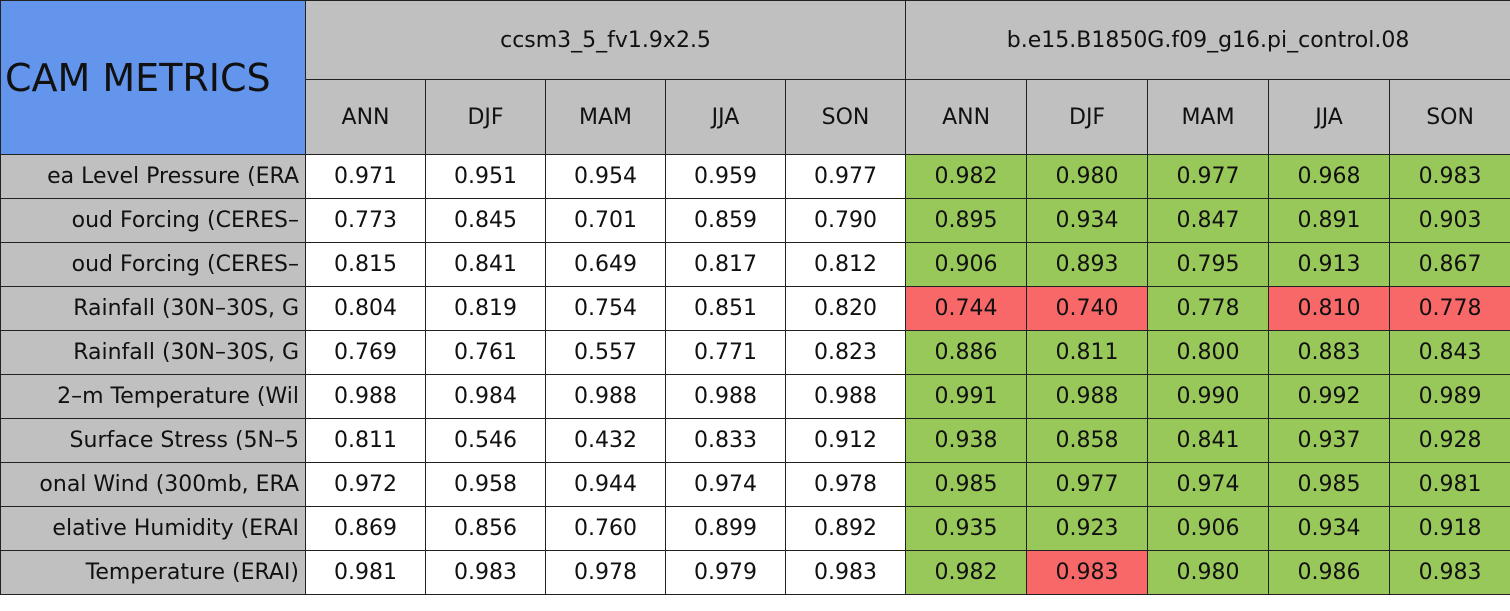 Image resolution: width=1510 pixels, height=611 pixels. What do you see at coordinates (153, 440) in the screenshot?
I see `row-label: Surface Stress (5N–5` at bounding box center [153, 440].